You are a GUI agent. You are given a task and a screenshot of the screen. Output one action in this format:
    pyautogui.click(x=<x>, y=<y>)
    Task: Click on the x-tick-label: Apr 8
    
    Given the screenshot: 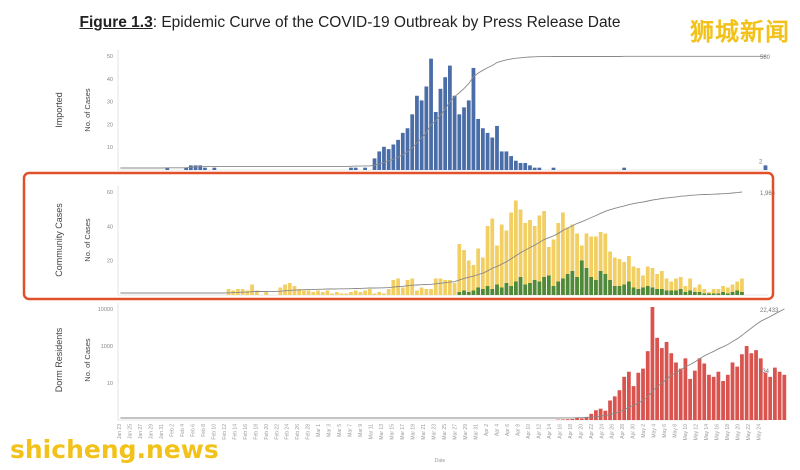 What is the action you would take?
    pyautogui.click(x=518, y=430)
    